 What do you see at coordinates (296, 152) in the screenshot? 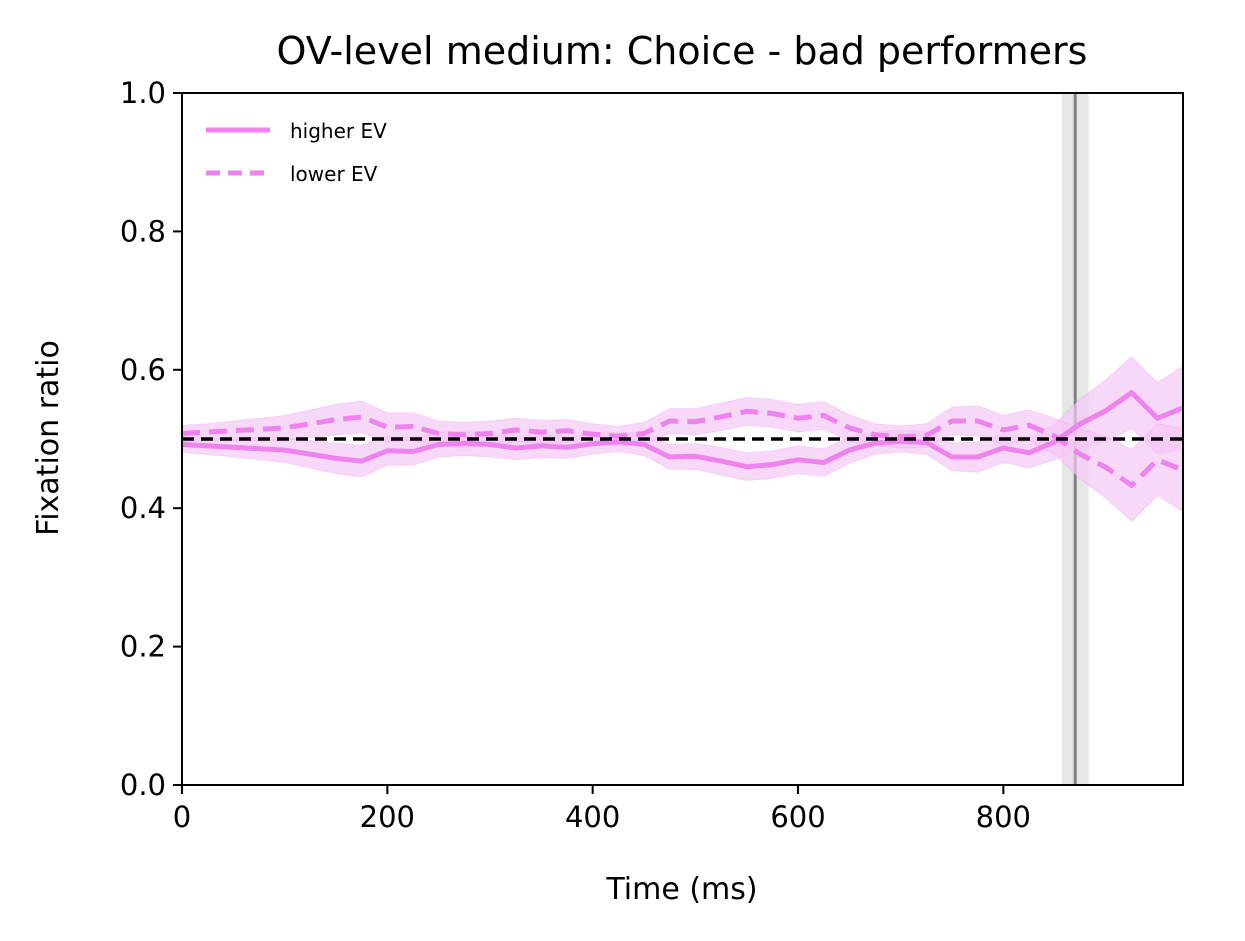
I see `legend: higher EV lower EV` at bounding box center [296, 152].